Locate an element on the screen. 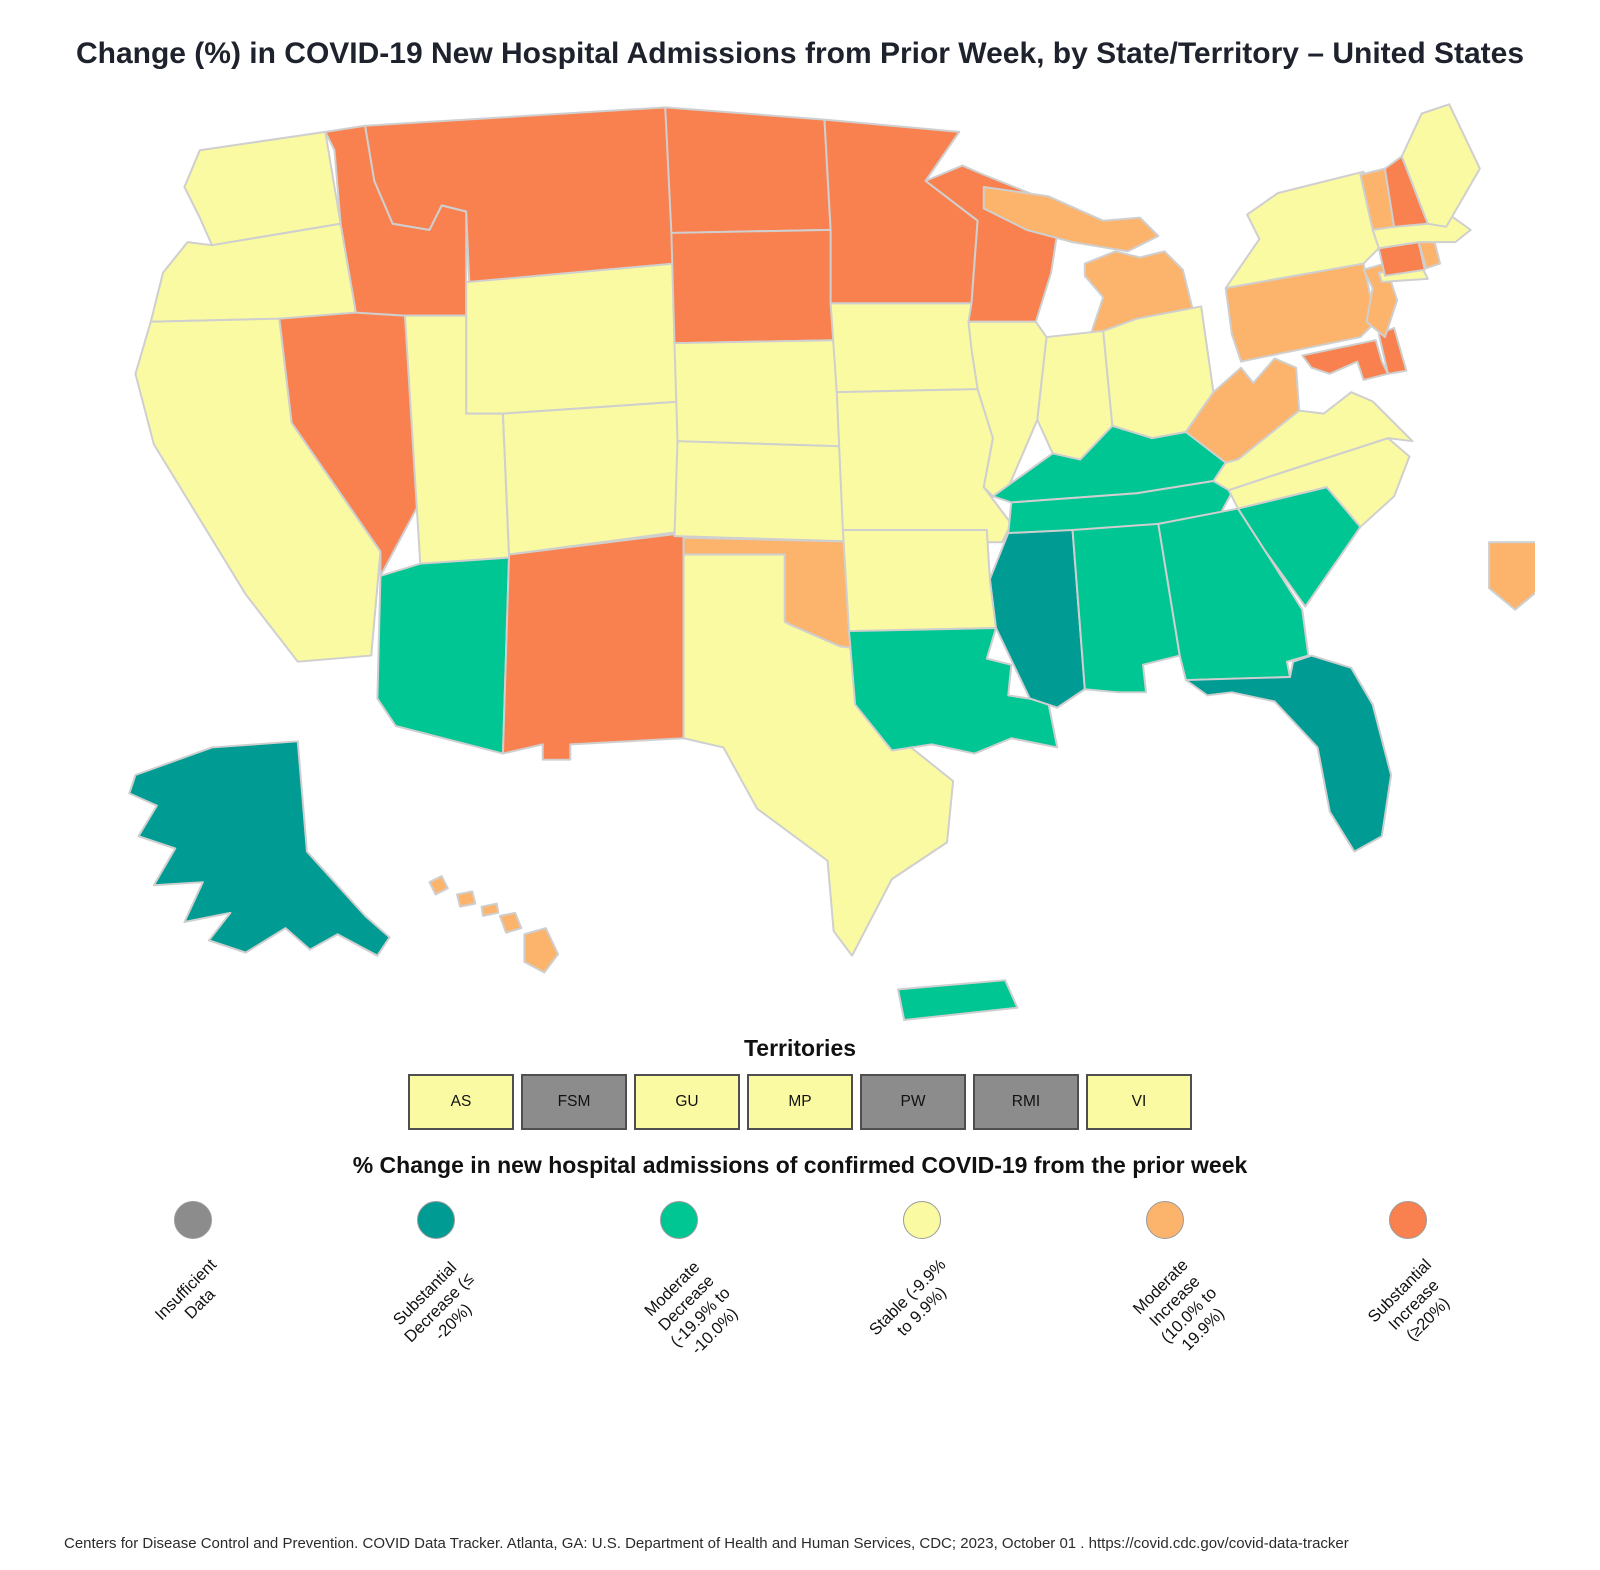 The image size is (1600, 1570). state-shape-MN is located at coordinates (901, 211).